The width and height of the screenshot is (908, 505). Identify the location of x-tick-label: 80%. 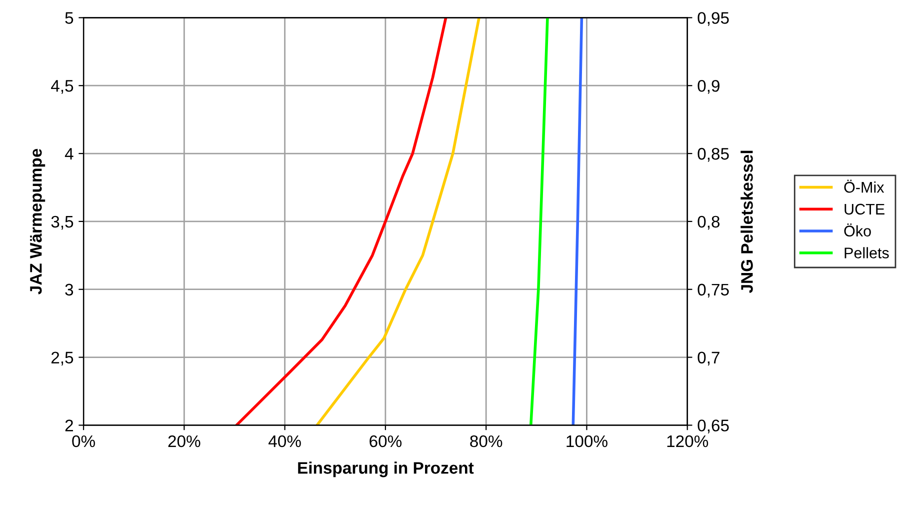
(486, 441).